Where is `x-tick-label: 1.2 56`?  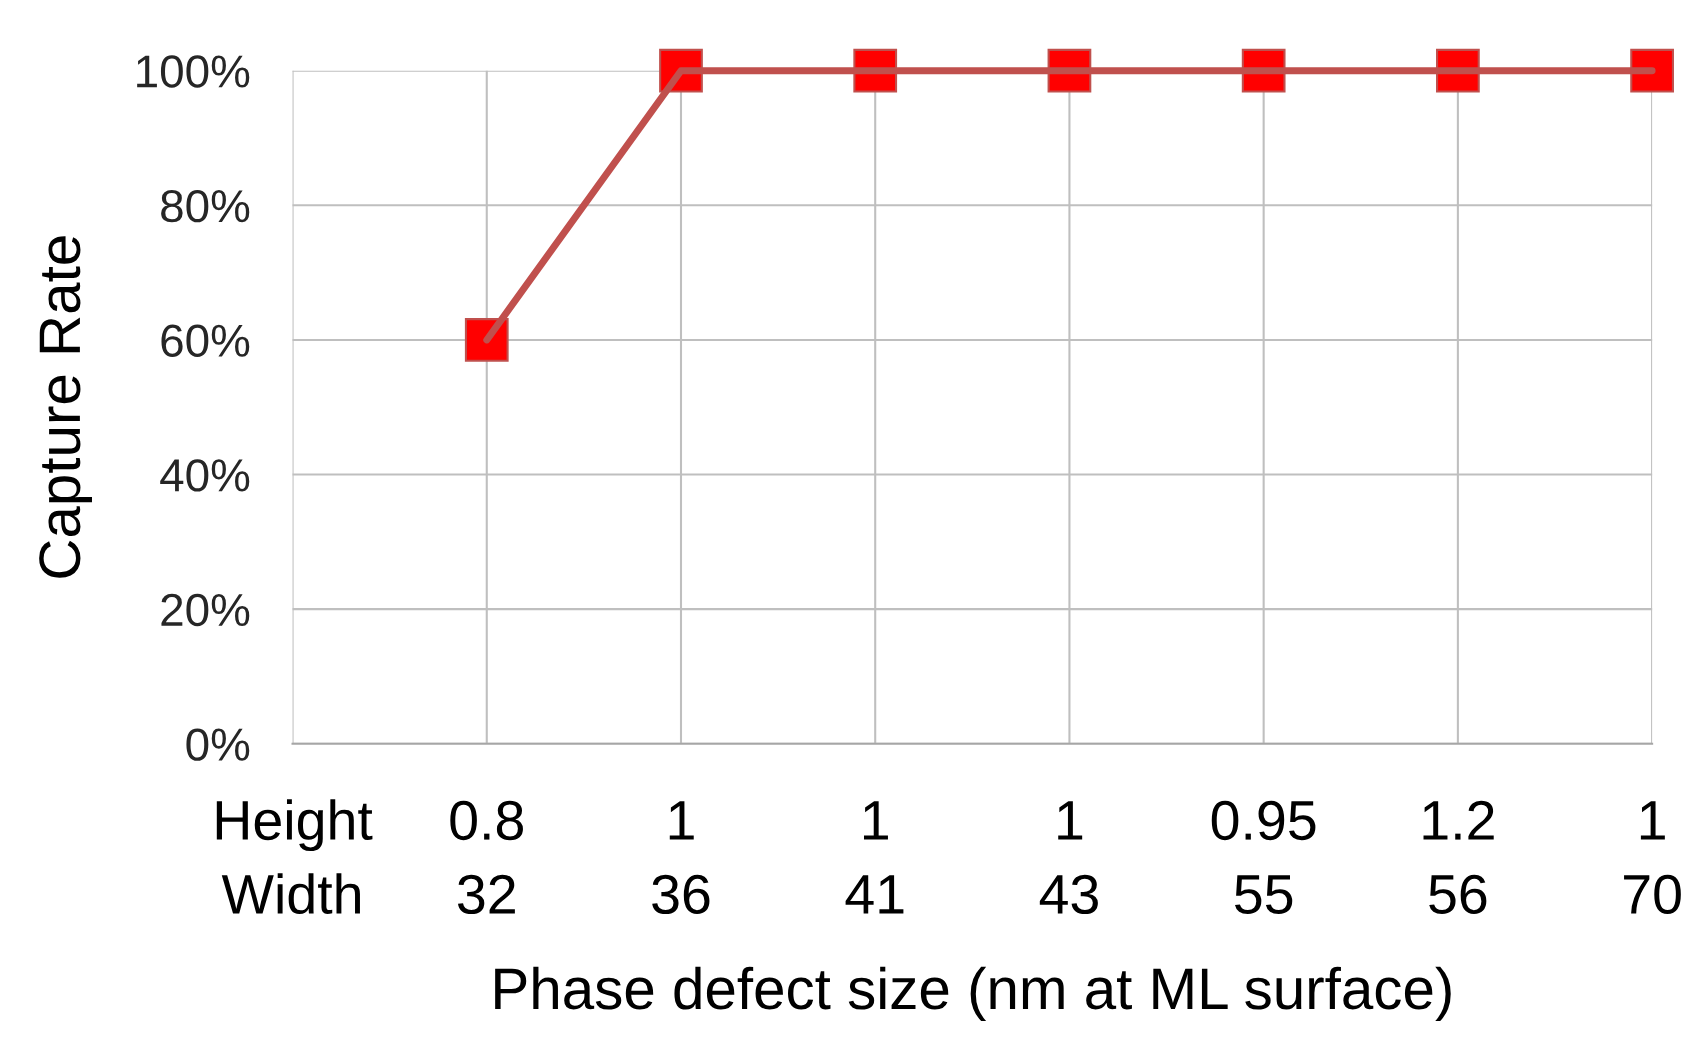 x-tick-label: 1.2 56 is located at coordinates (1458, 857).